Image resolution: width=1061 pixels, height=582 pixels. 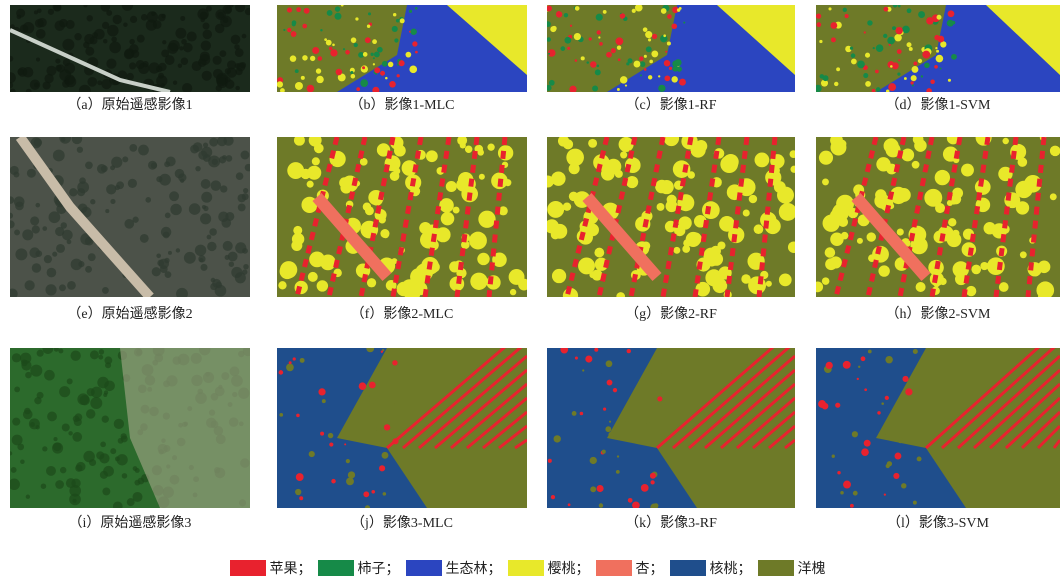 What do you see at coordinates (358, 568) in the screenshot?
I see `legend-item: 柿子；` at bounding box center [358, 568].